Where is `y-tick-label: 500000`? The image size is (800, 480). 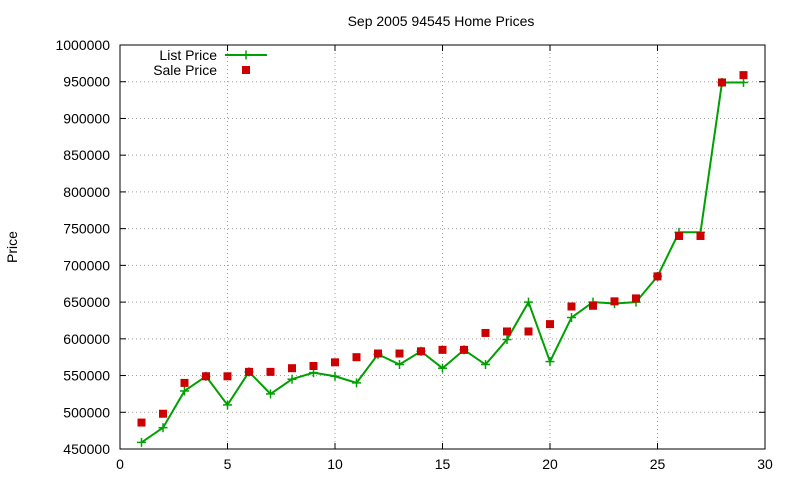 y-tick-label: 500000 is located at coordinates (86, 412).